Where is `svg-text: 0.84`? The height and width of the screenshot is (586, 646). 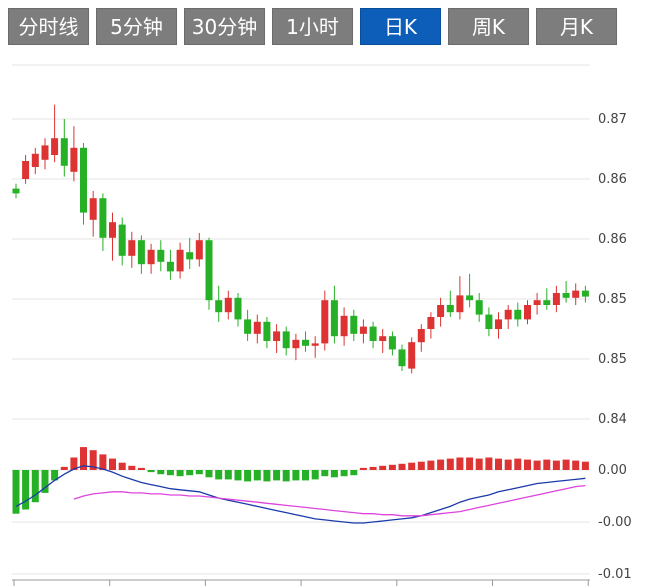 svg-text: 0.84 is located at coordinates (612, 419).